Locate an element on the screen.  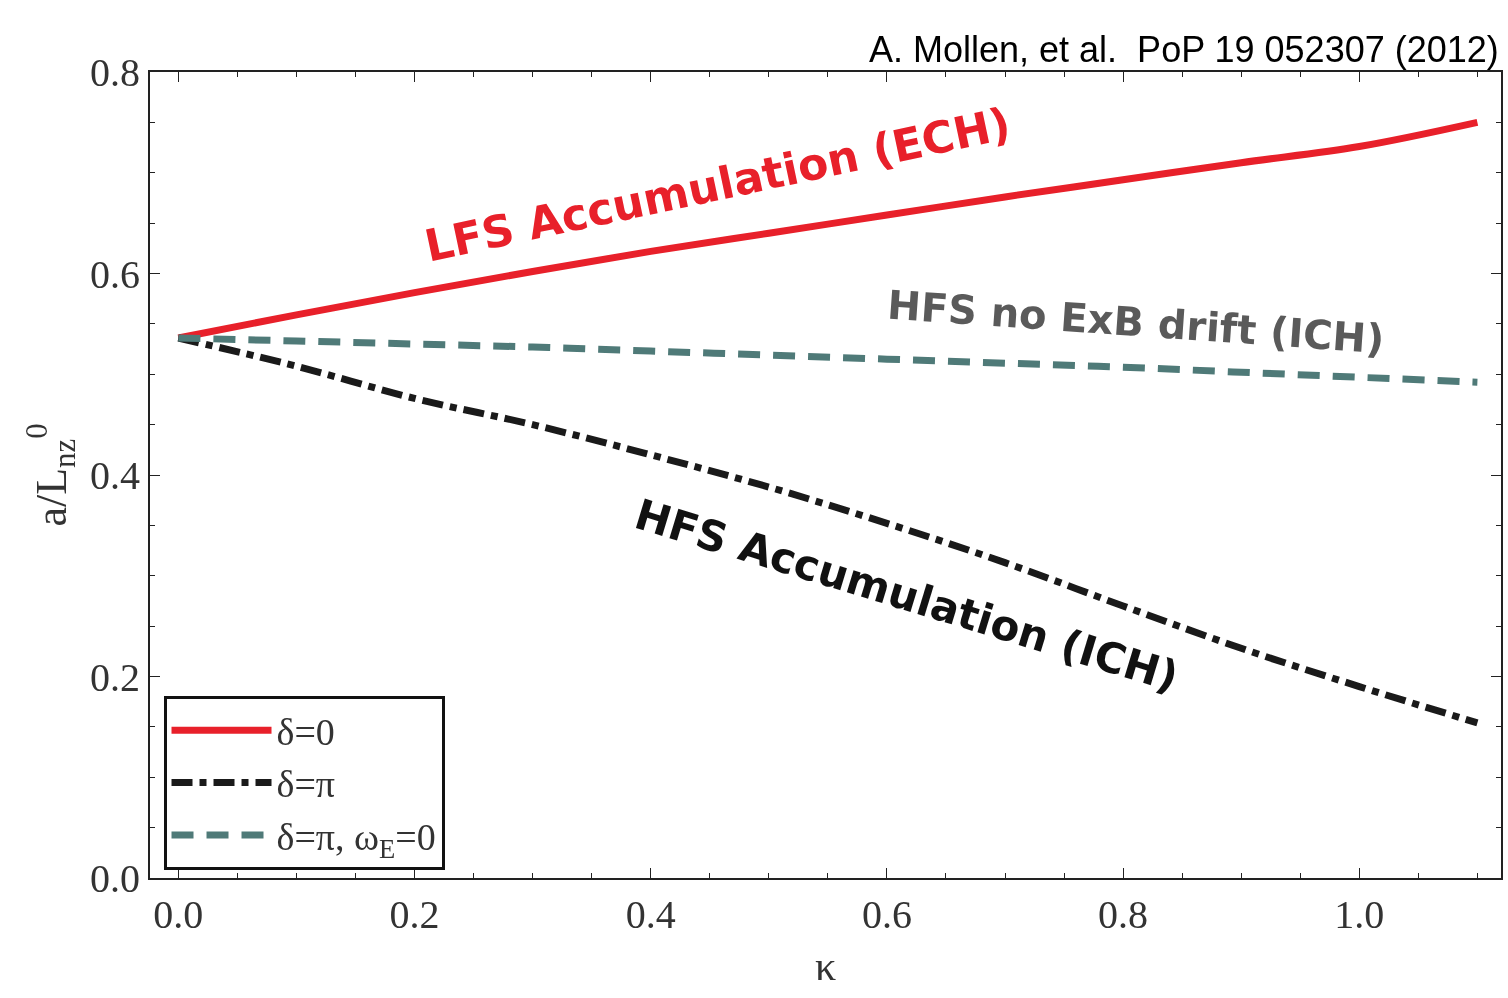
y-tick-label: 0.2 is located at coordinates (115, 677).